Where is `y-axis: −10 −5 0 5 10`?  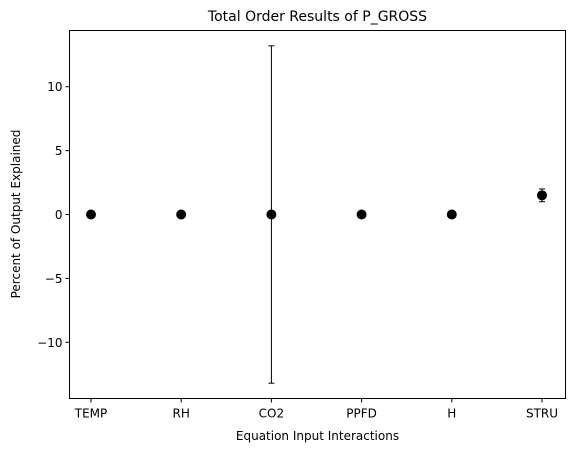
y-axis: −10 −5 0 5 10 is located at coordinates (53, 215).